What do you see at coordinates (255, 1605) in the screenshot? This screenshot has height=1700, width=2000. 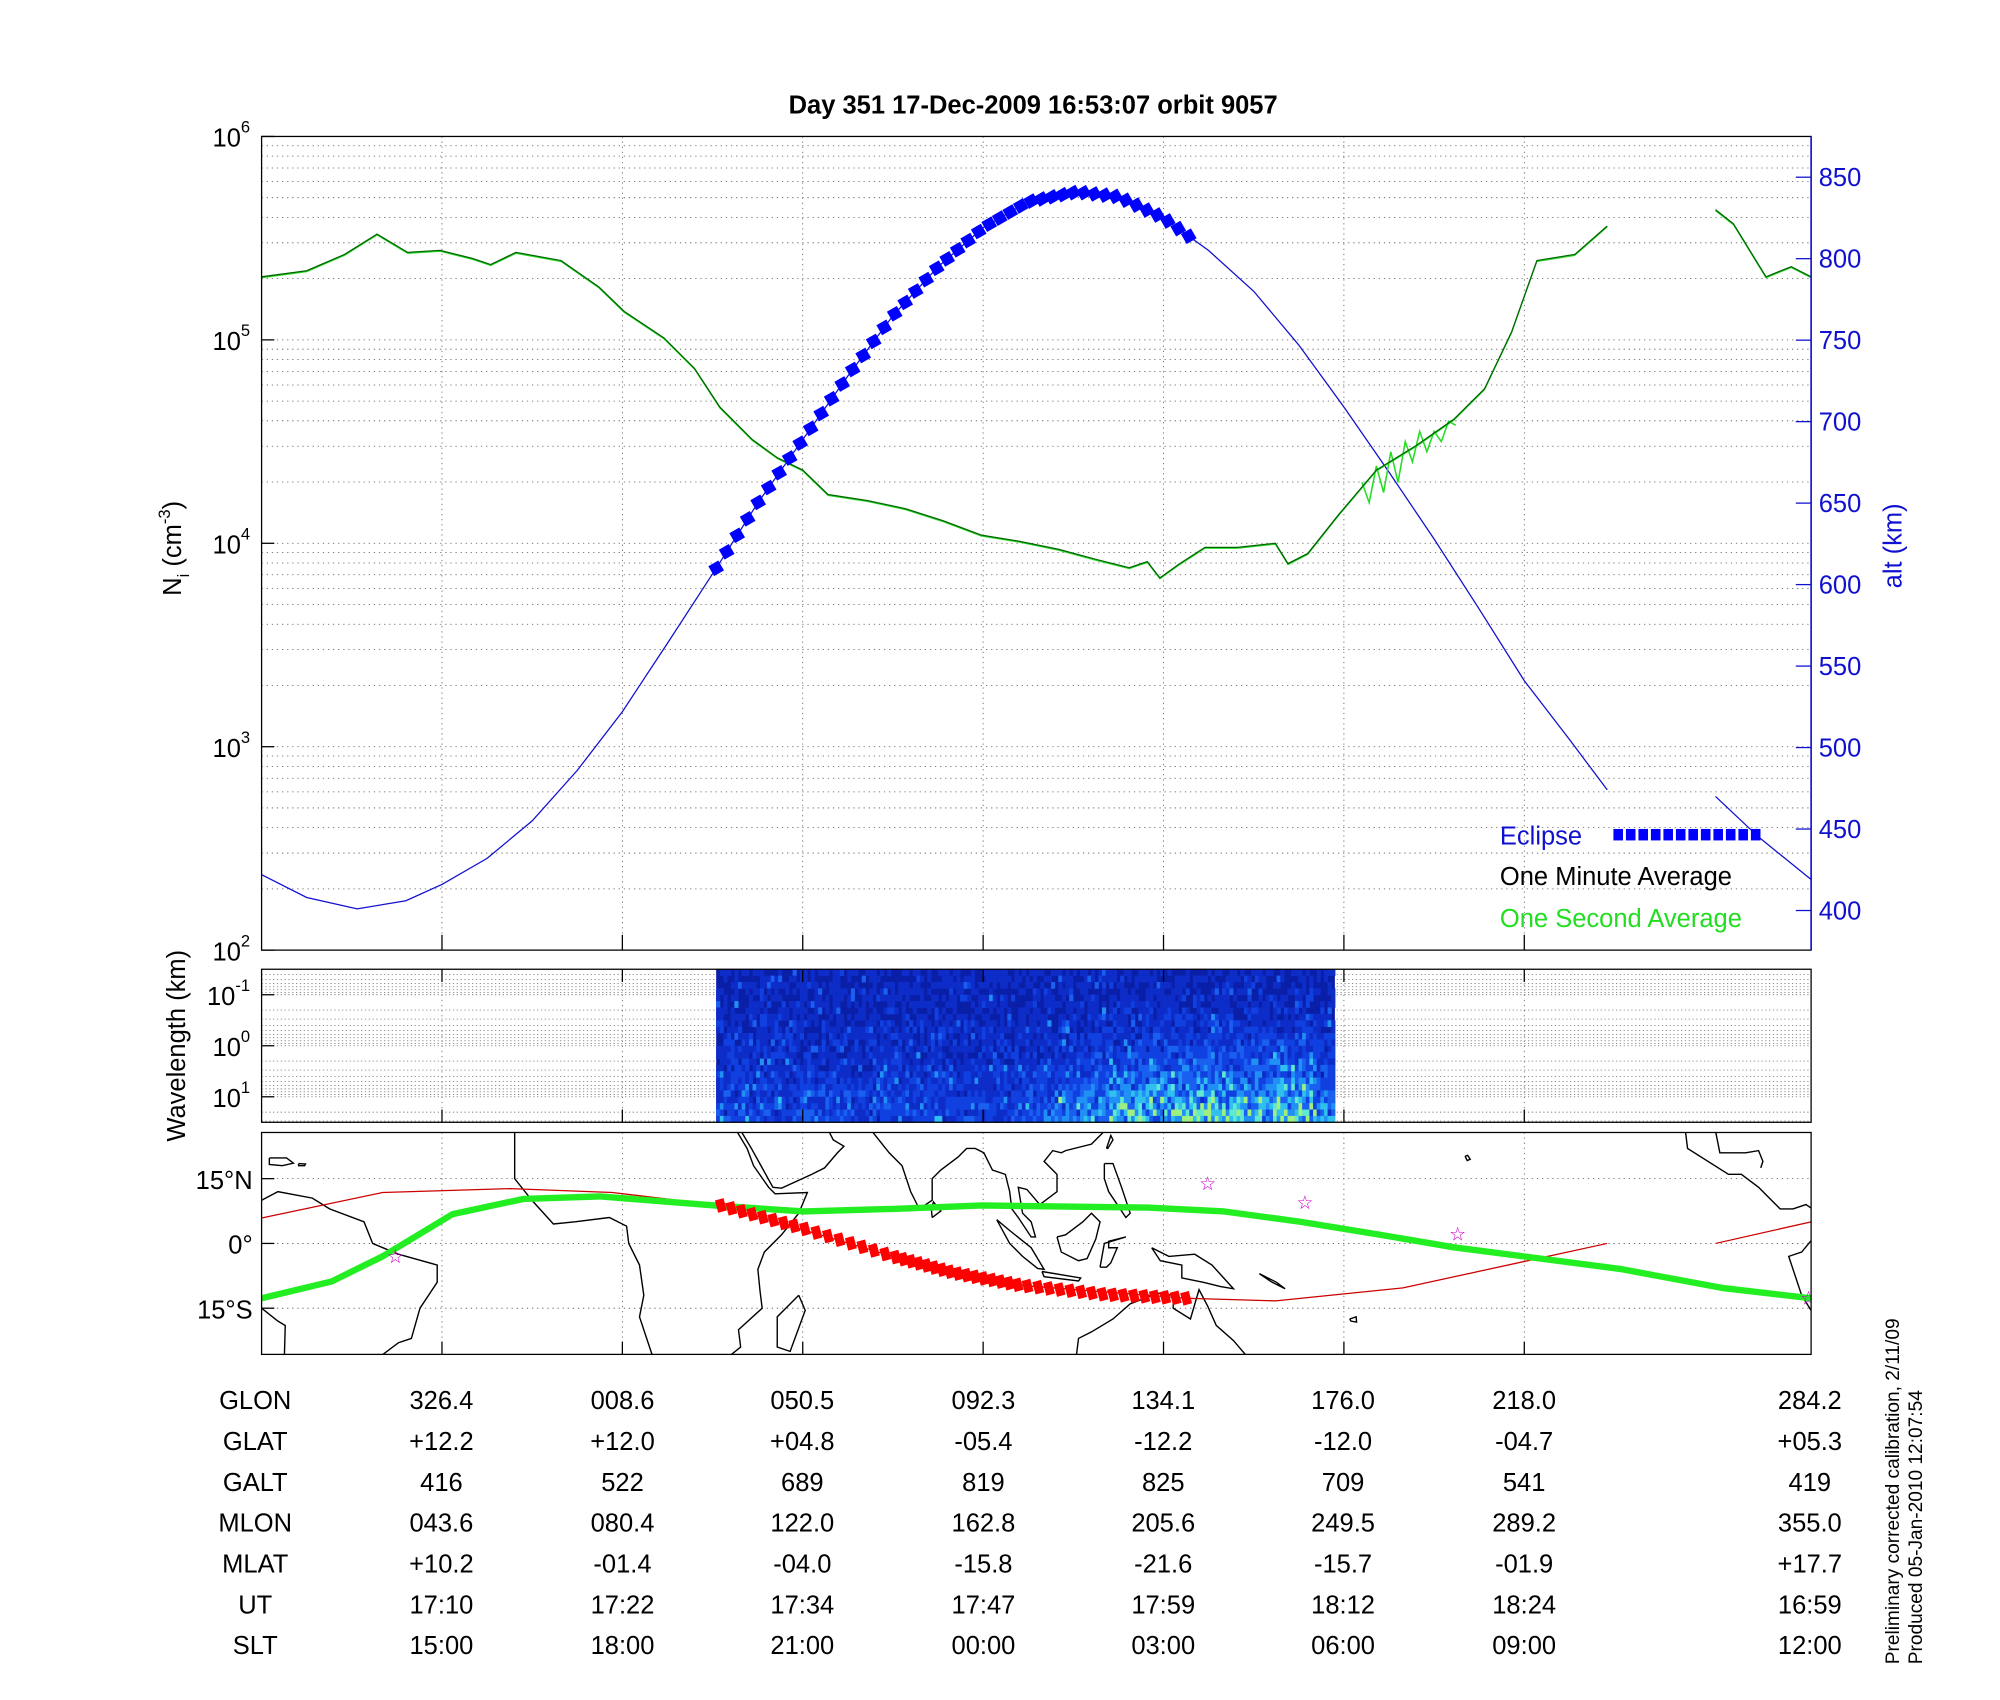 I see `table-row-label: UT` at bounding box center [255, 1605].